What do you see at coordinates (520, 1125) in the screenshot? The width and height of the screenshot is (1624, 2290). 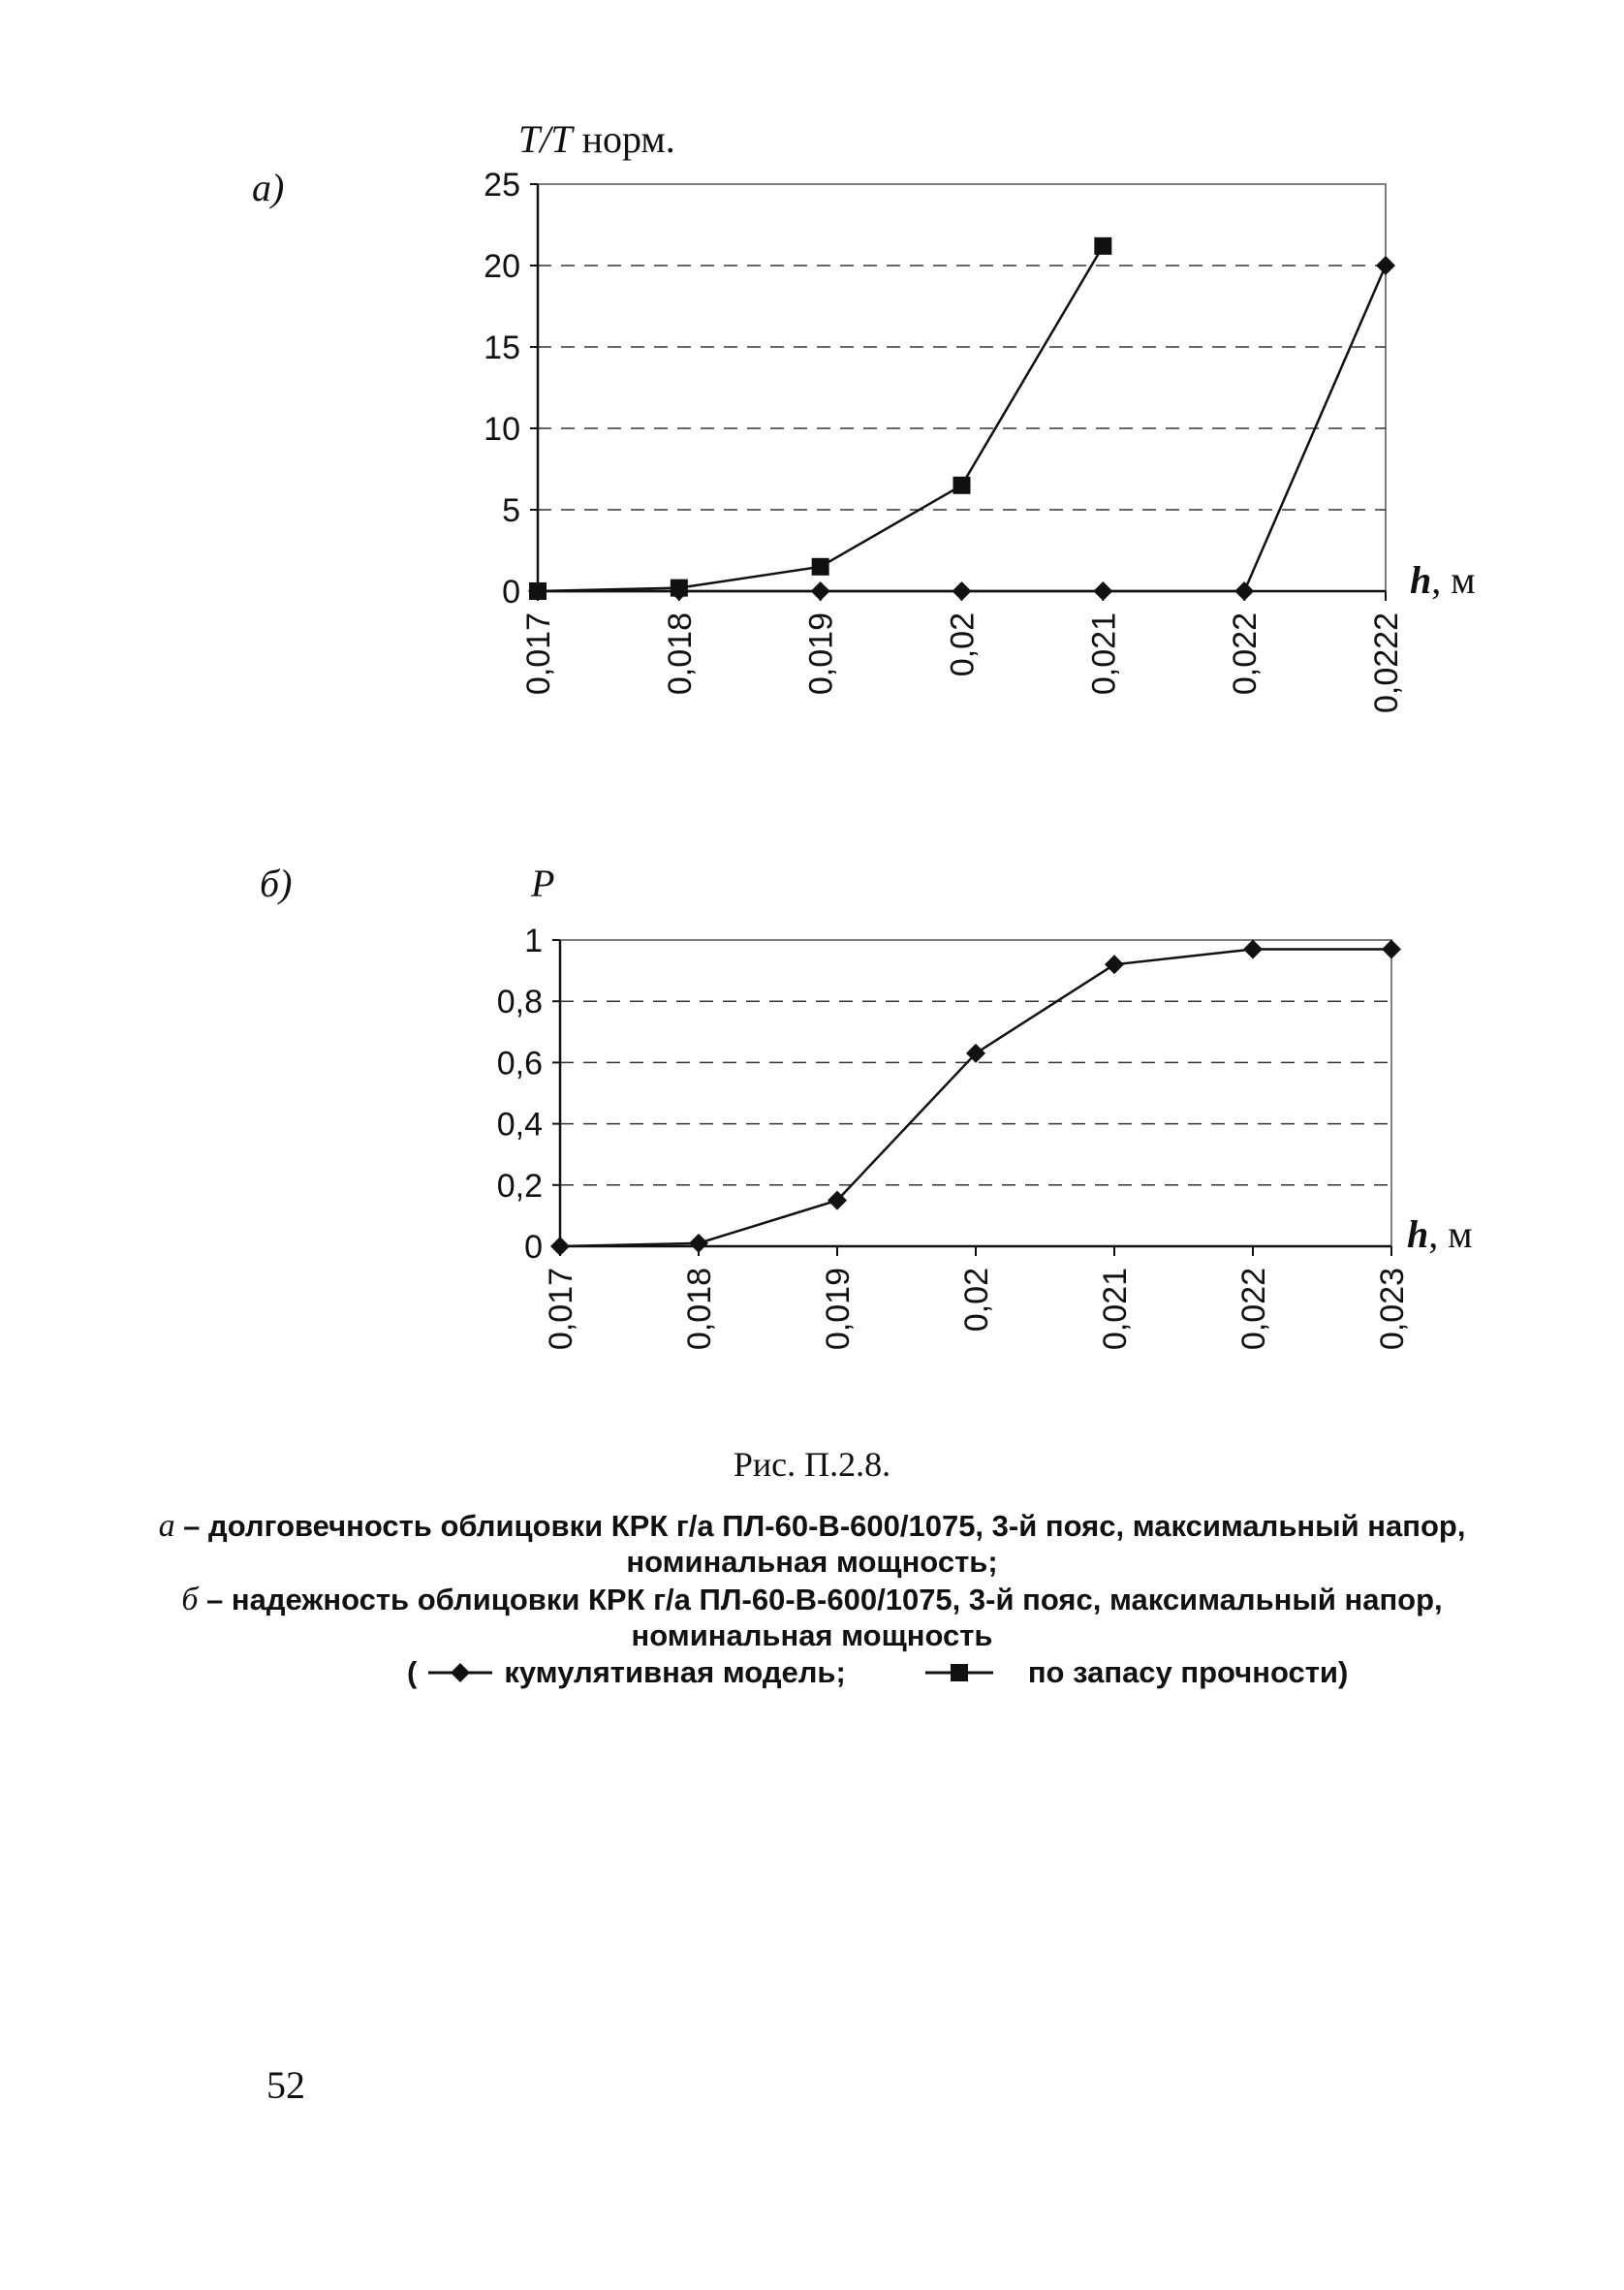 I see `chart-b-ytick-label: 0,4` at bounding box center [520, 1125].